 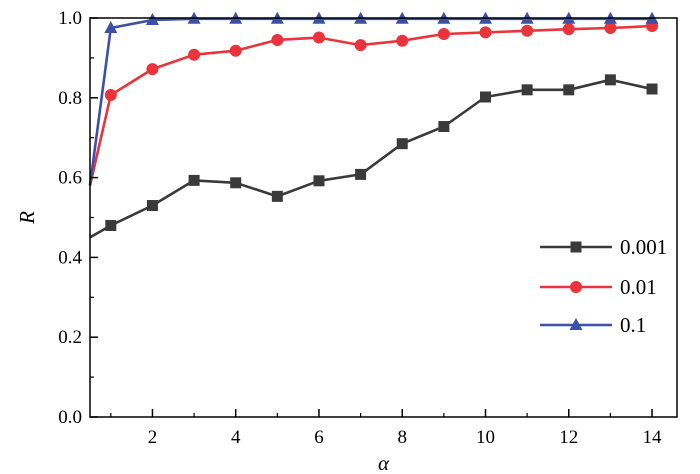 I want to click on y-tick-label: 0.8, so click(x=70, y=98).